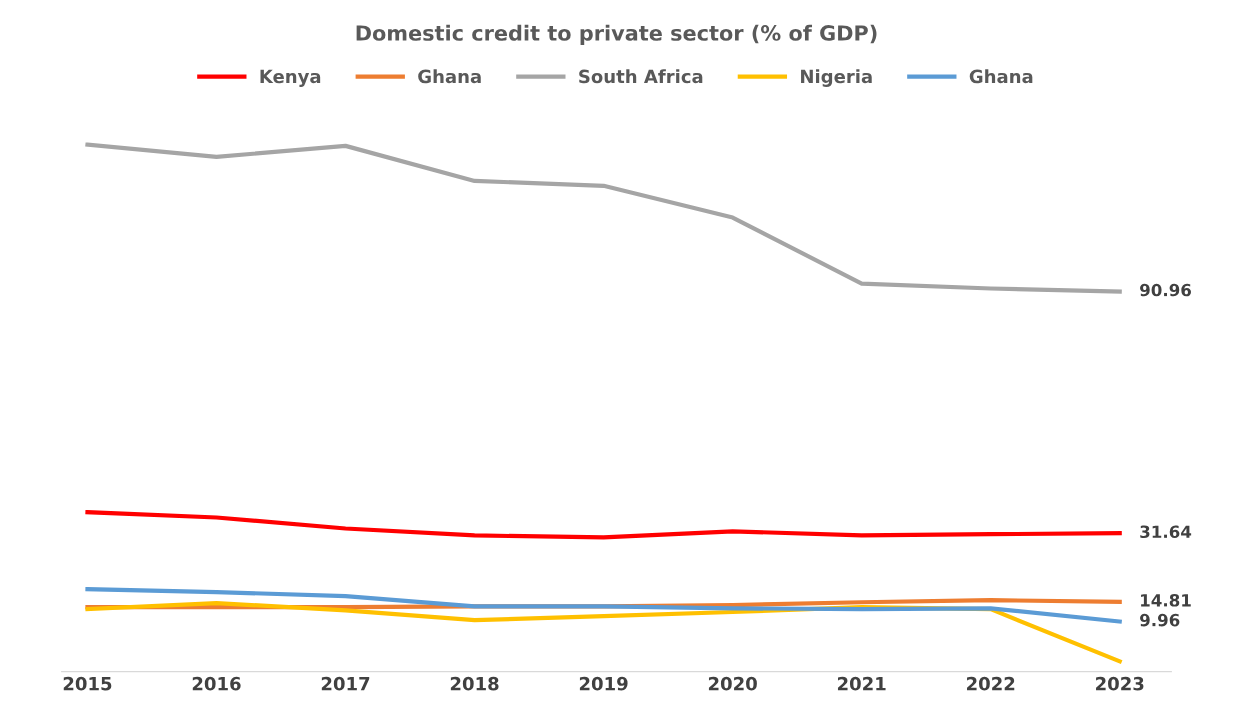  What do you see at coordinates (1165, 290) in the screenshot?
I see `data-label: 90.96` at bounding box center [1165, 290].